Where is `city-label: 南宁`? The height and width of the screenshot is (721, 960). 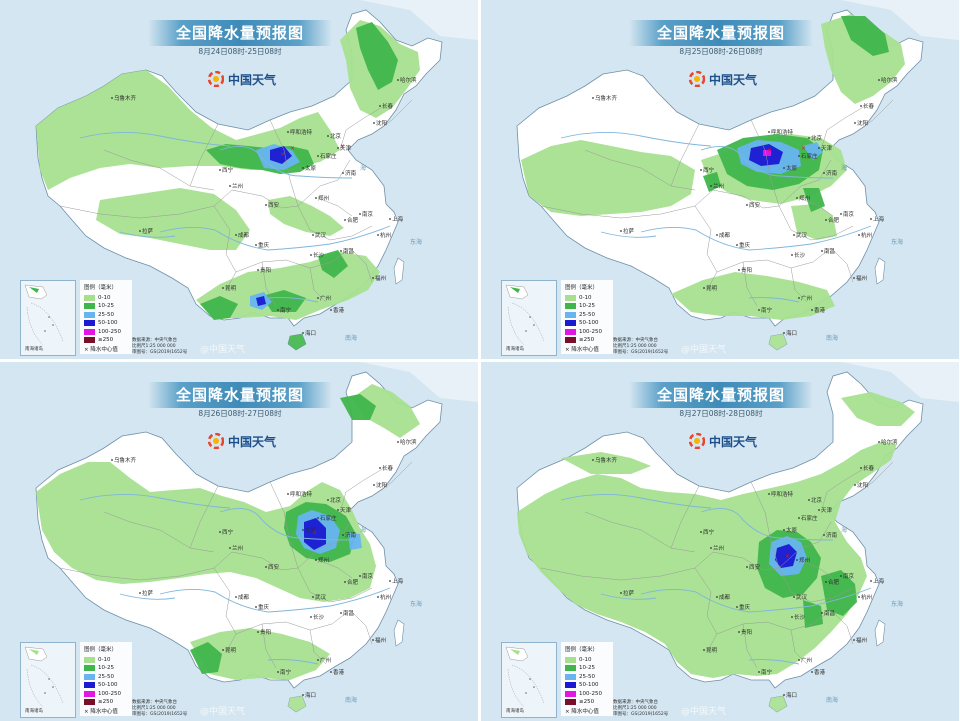 city-label: 南宁 is located at coordinates (767, 673).